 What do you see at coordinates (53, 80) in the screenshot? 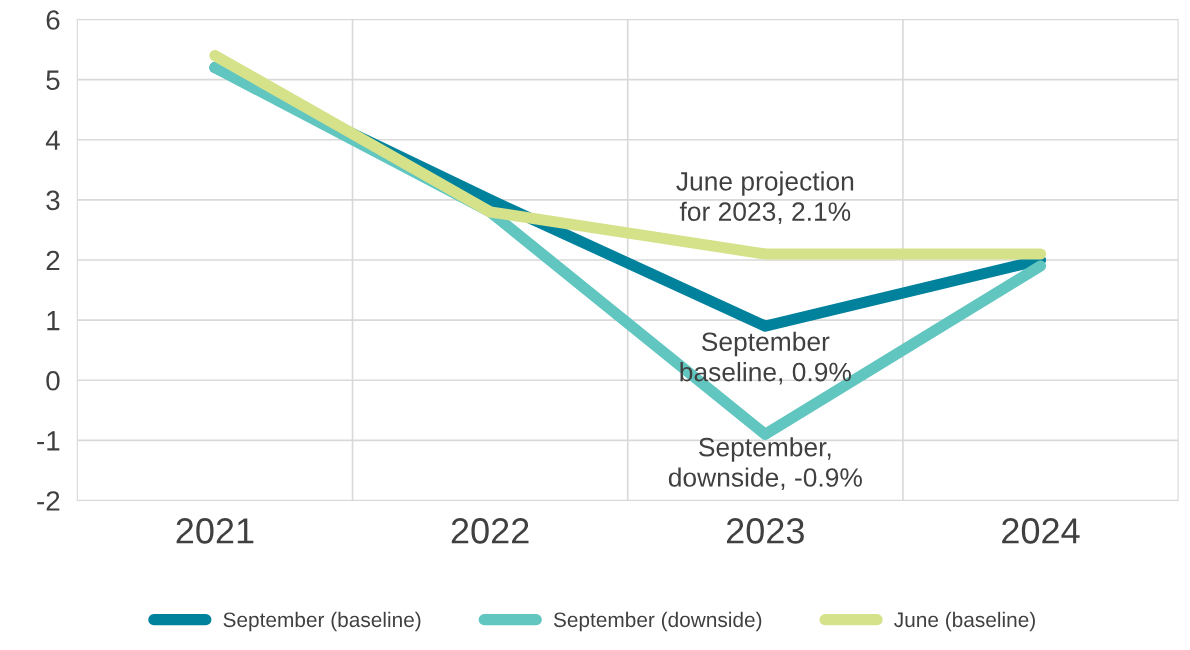
I see `y-tick-label: 5` at bounding box center [53, 80].